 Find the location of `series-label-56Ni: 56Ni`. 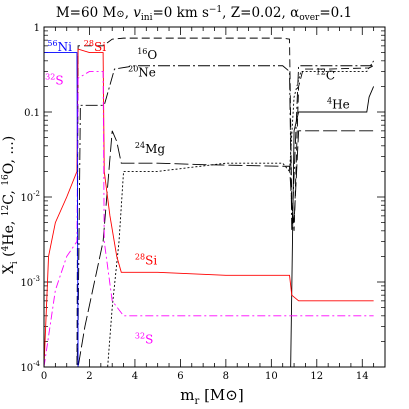

series-label-56Ni: 56Ni is located at coordinates (59, 46).